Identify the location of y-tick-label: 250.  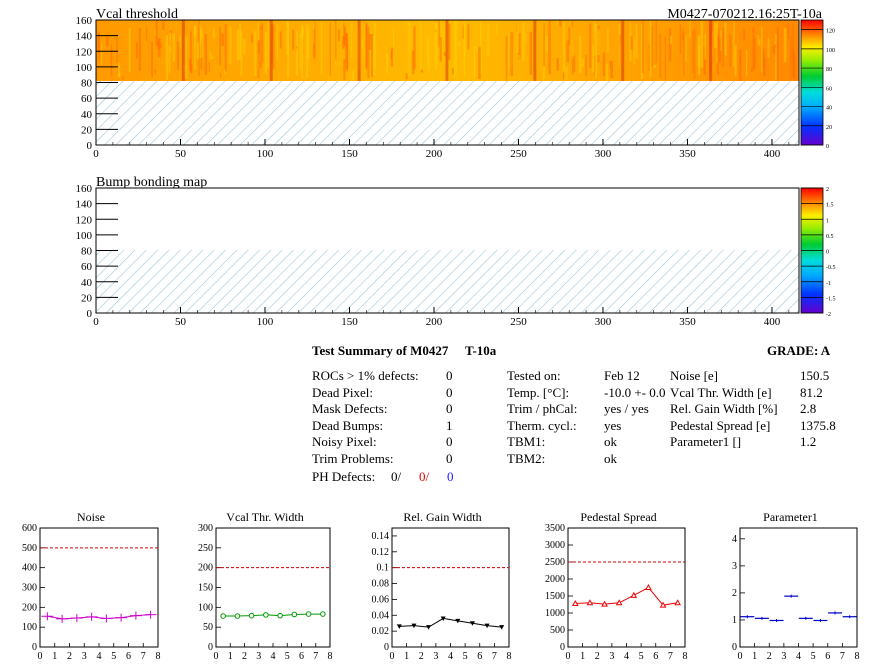
(205, 548).